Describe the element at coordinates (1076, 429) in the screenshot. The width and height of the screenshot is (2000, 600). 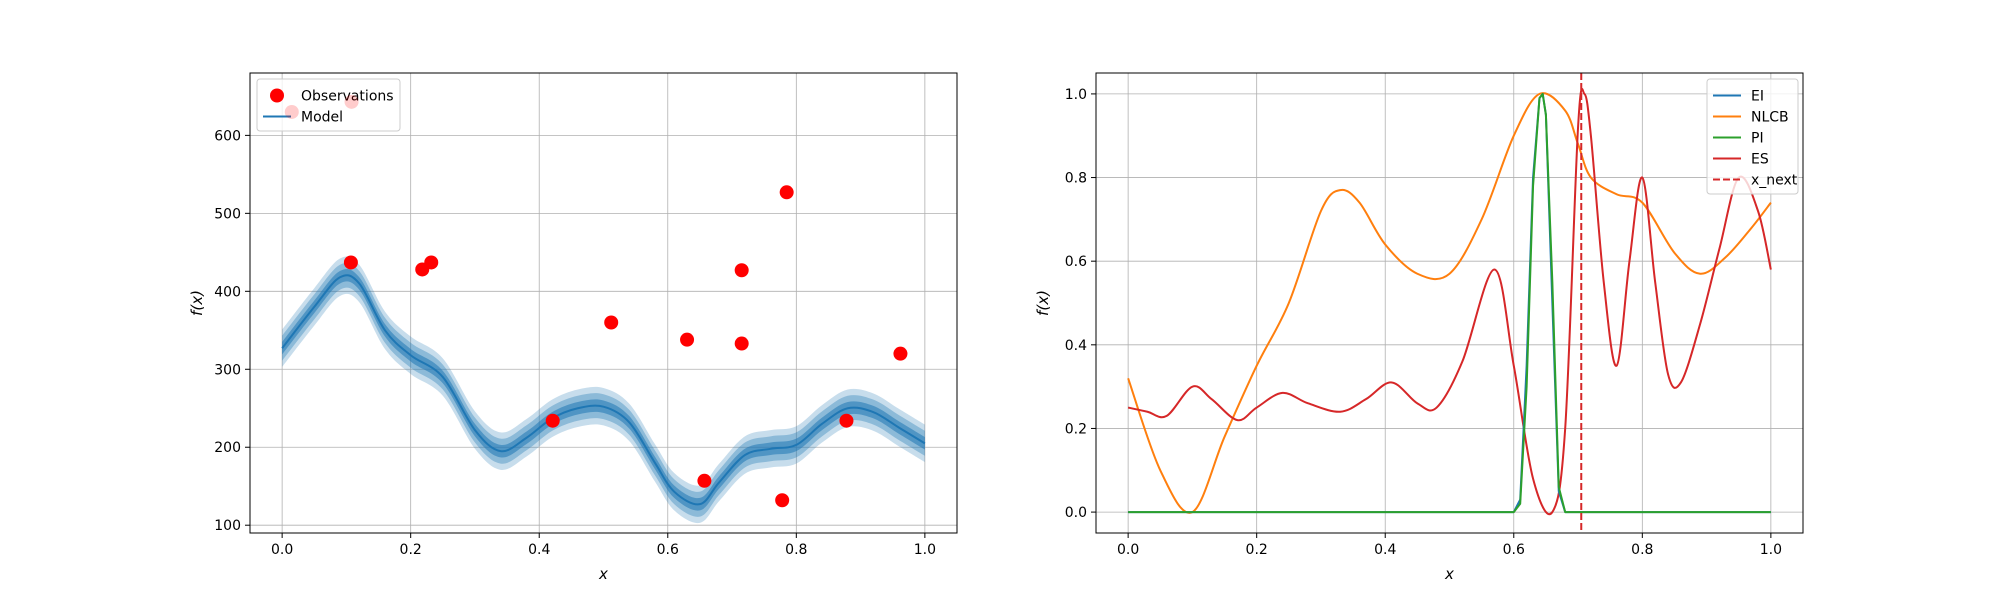
I see `y-tick-label: 0.2` at that location.